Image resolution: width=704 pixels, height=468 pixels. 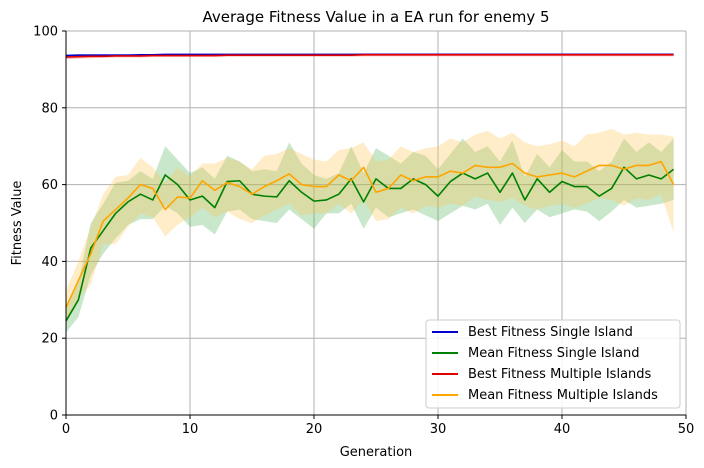 I want to click on y-tick-label: 80, so click(x=49, y=108).